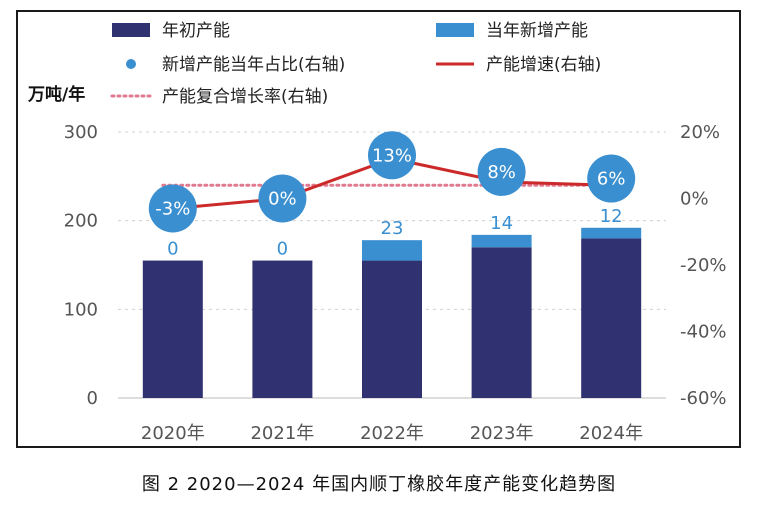 The image size is (758, 511). I want to click on y-tick-label: 100, so click(81, 309).